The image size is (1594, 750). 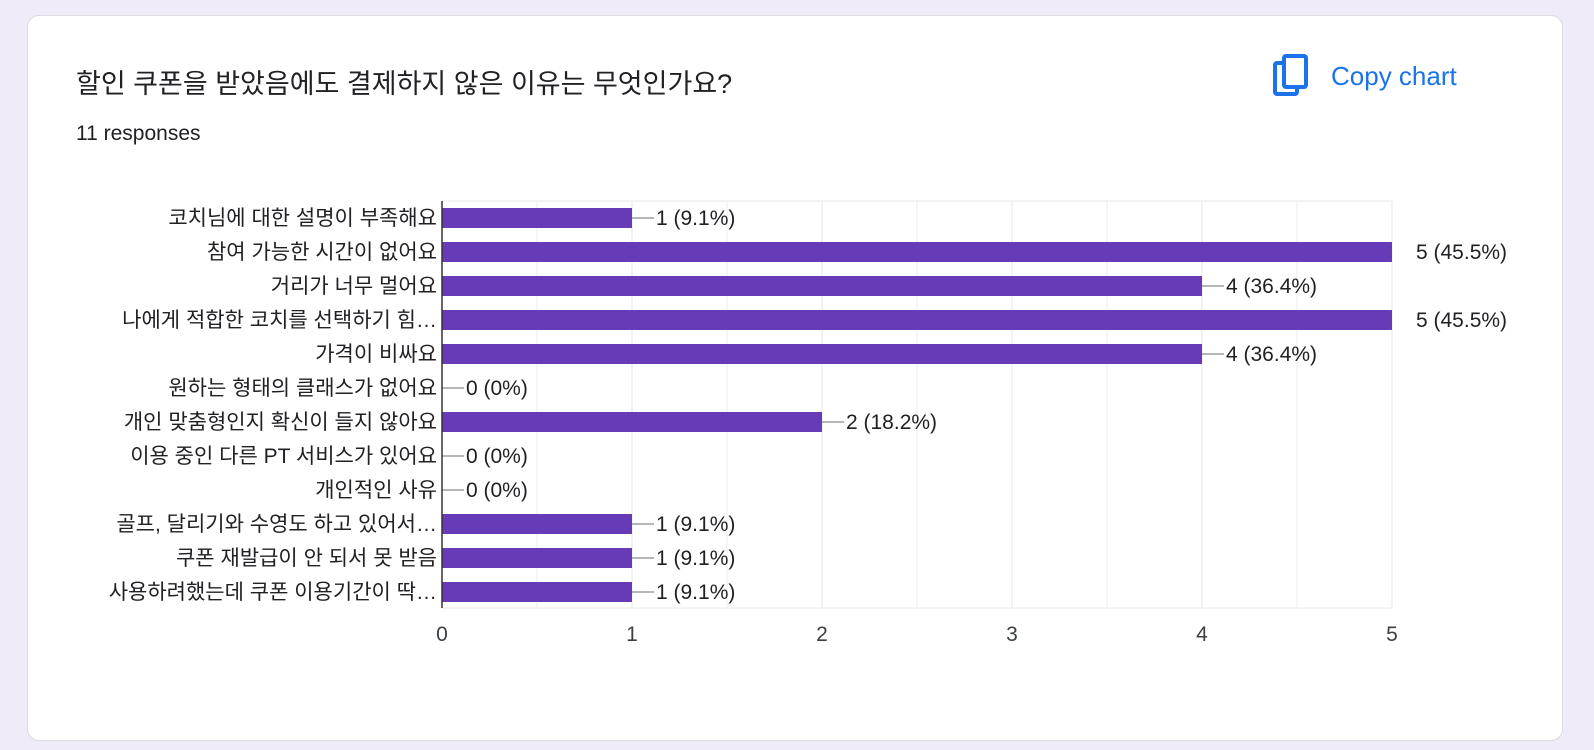 I want to click on x-tick-label: 0, so click(x=442, y=634).